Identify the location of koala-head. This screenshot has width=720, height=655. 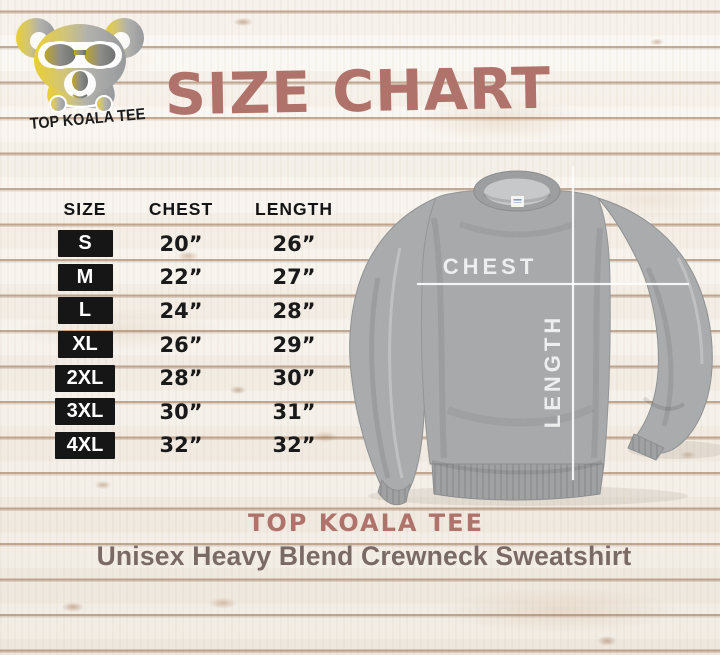
(80, 65).